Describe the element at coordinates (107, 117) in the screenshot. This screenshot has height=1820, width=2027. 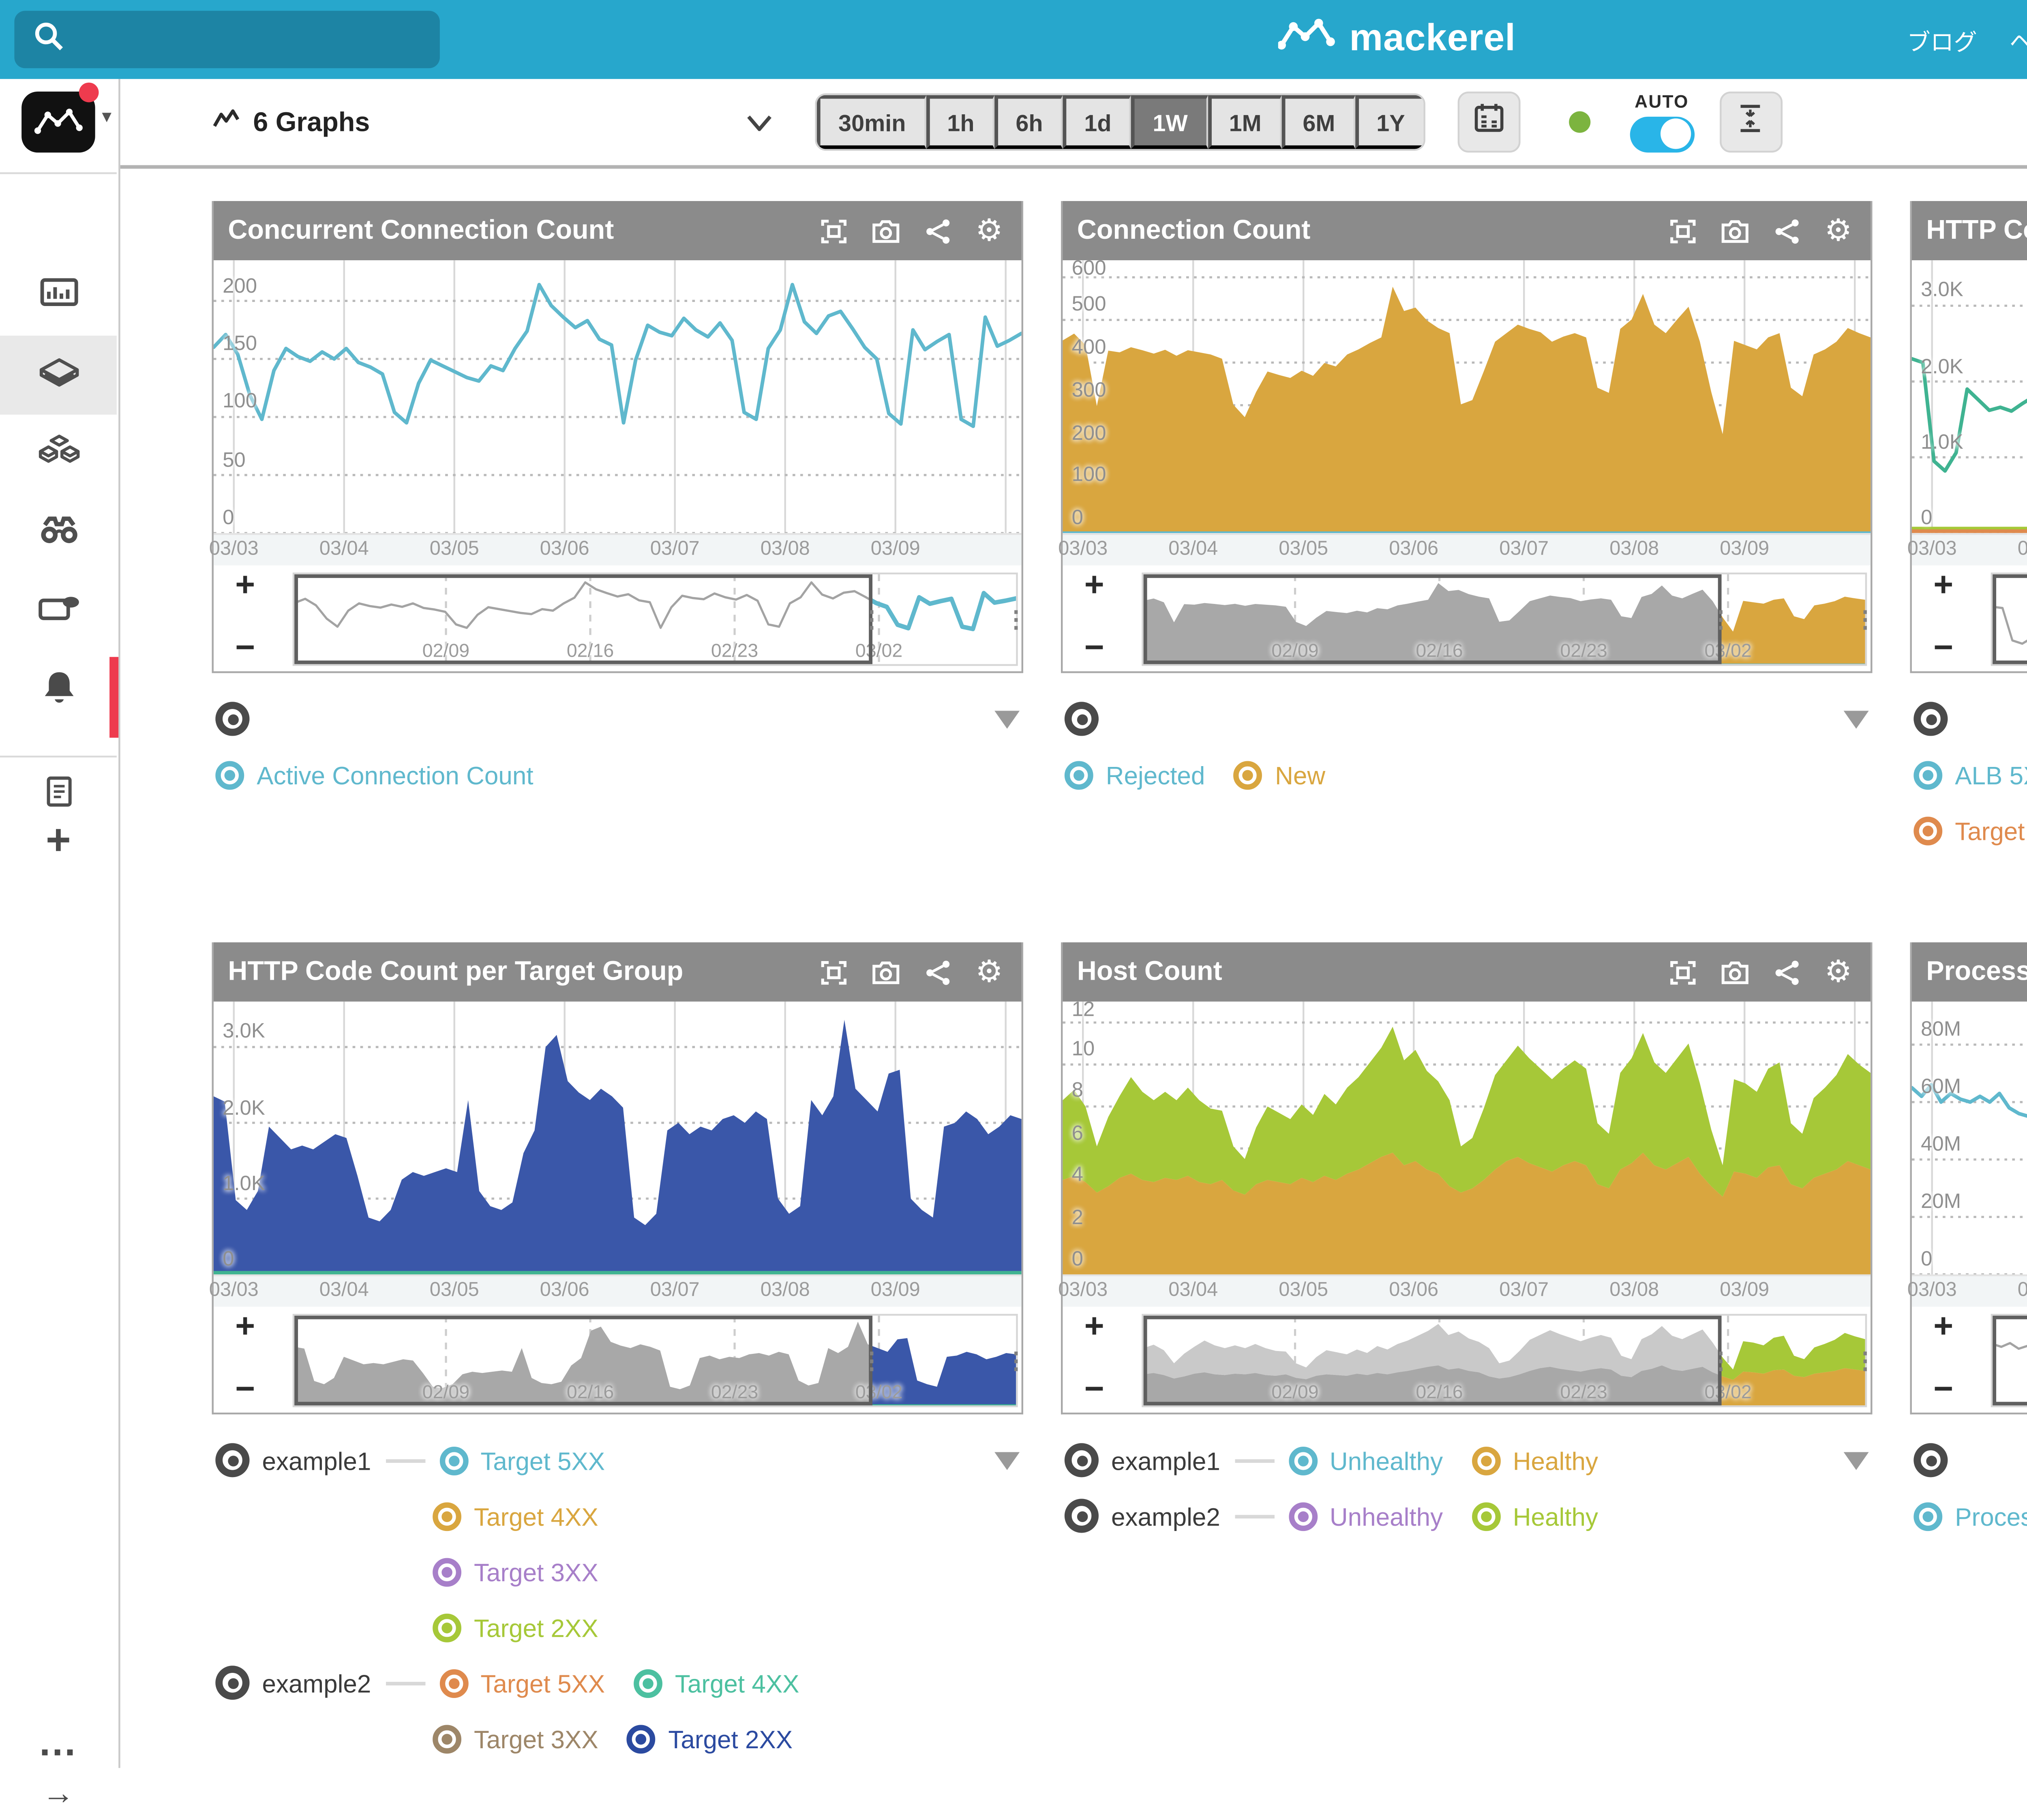
I see `org-switcher-caret-icon: ▼` at that location.